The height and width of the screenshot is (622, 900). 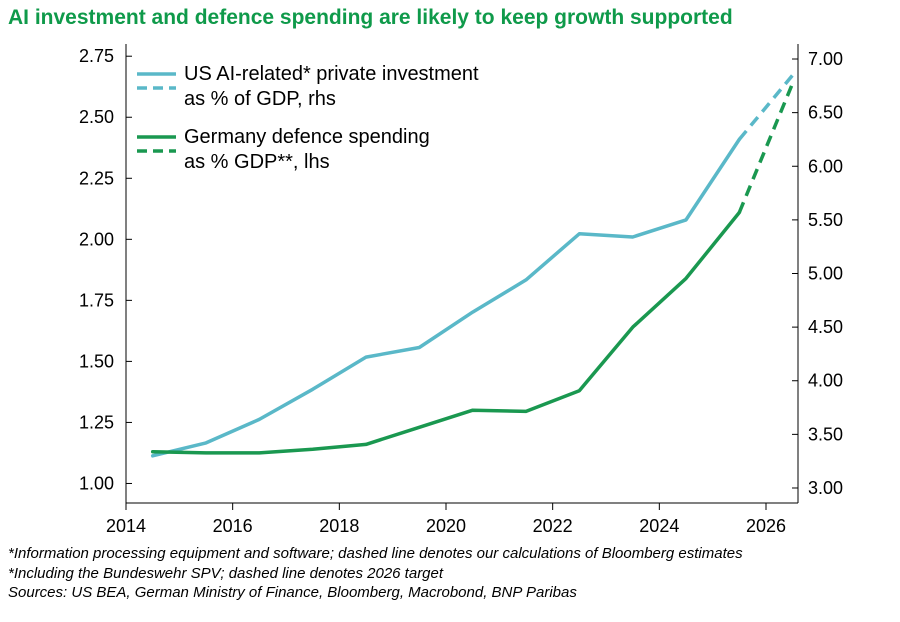 What do you see at coordinates (96, 56) in the screenshot?
I see `left-tick-label: 2.75` at bounding box center [96, 56].